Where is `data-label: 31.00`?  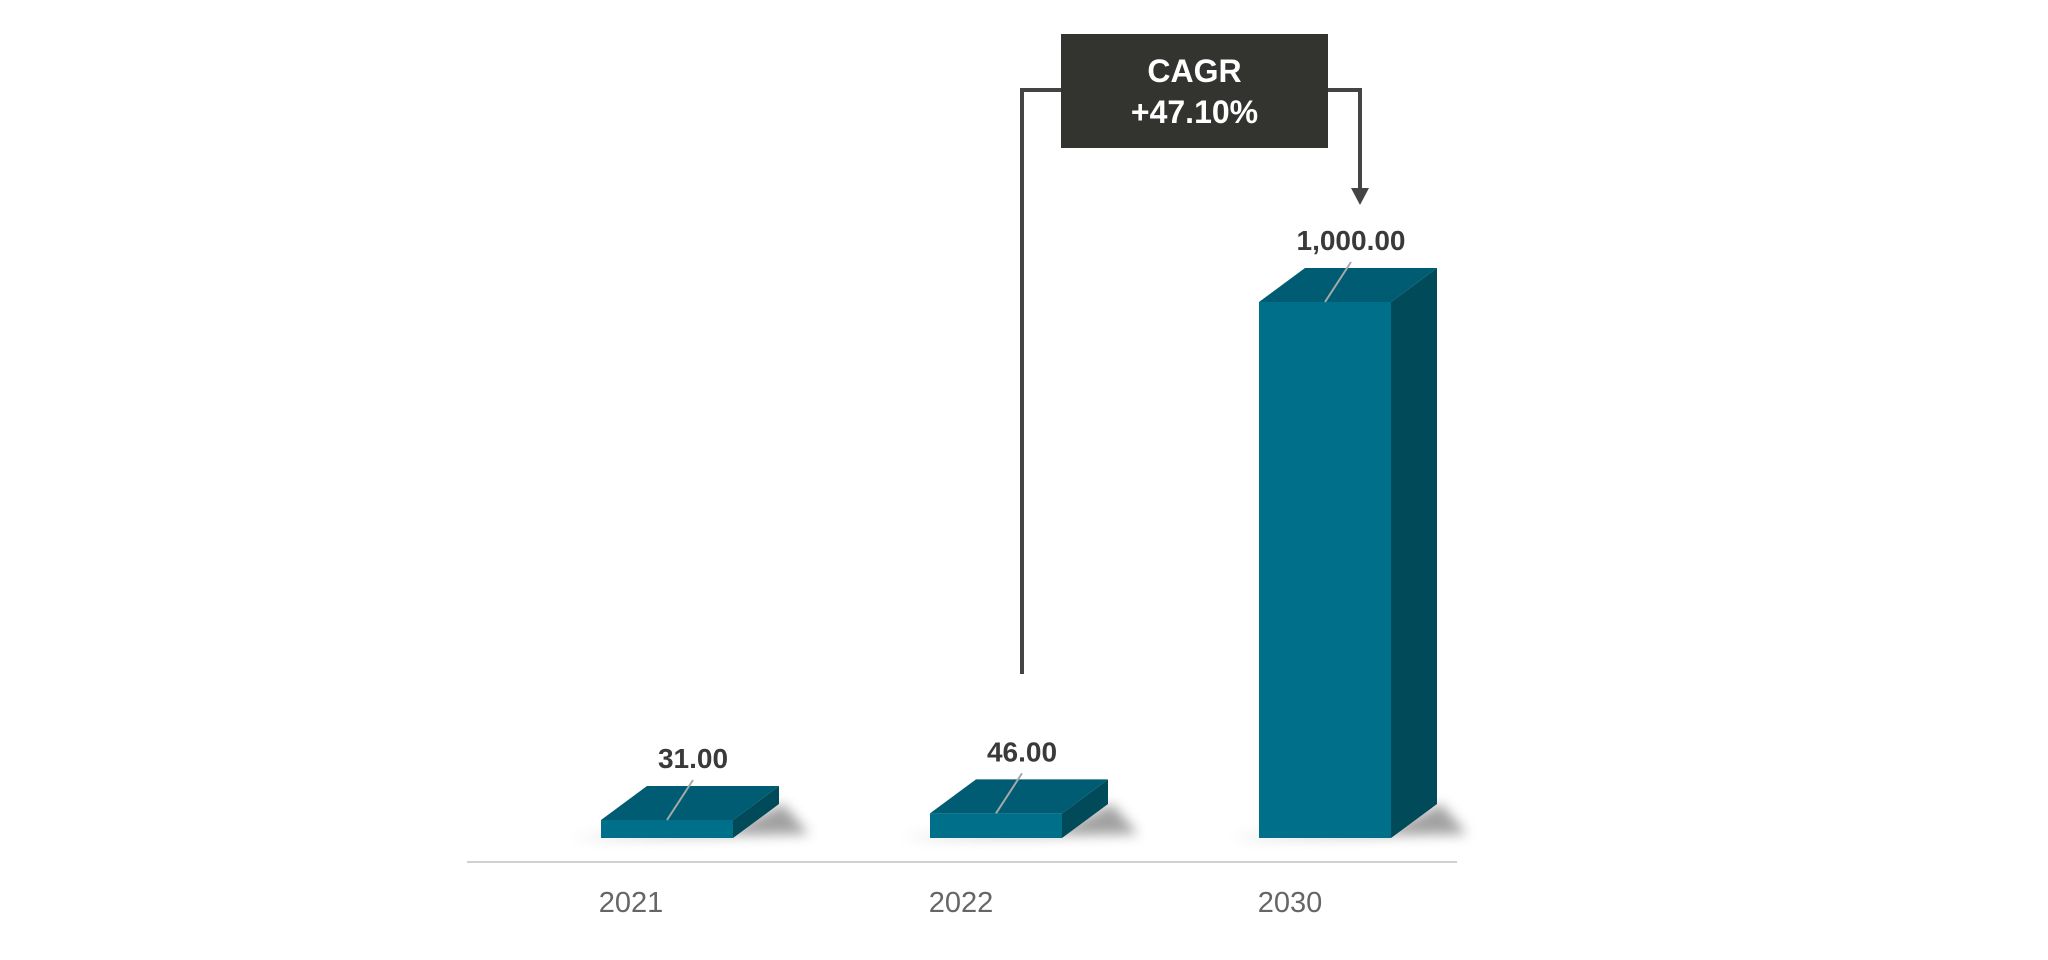 data-label: 31.00 is located at coordinates (693, 758).